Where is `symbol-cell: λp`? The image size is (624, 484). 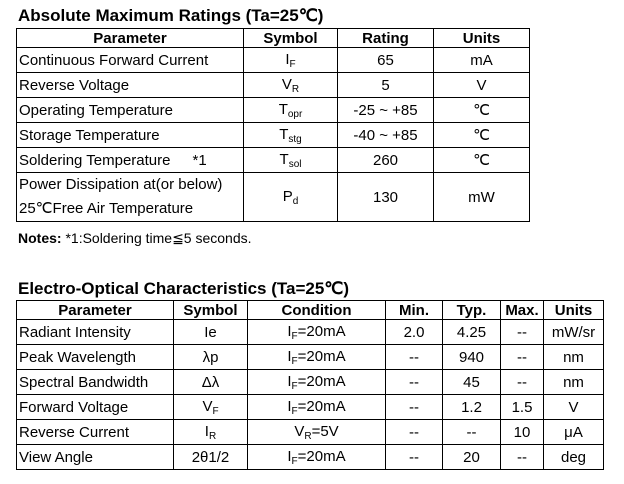 symbol-cell: λp is located at coordinates (210, 357).